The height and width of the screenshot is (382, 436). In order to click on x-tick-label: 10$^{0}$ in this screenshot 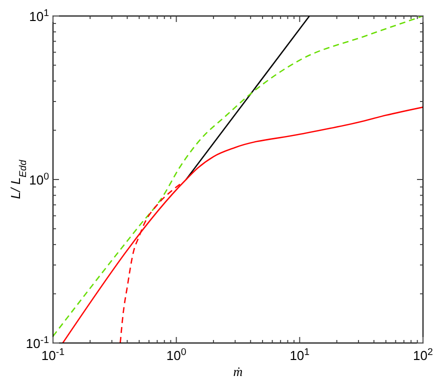, I will do `click(176, 354)`.